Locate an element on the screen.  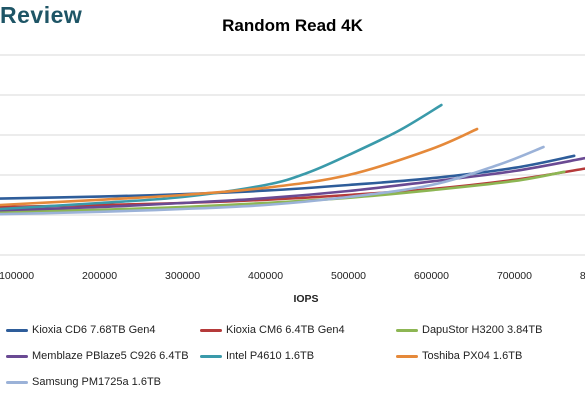
legend-label: Memblaze PBlaze5 C926 6.4TB is located at coordinates (110, 356).